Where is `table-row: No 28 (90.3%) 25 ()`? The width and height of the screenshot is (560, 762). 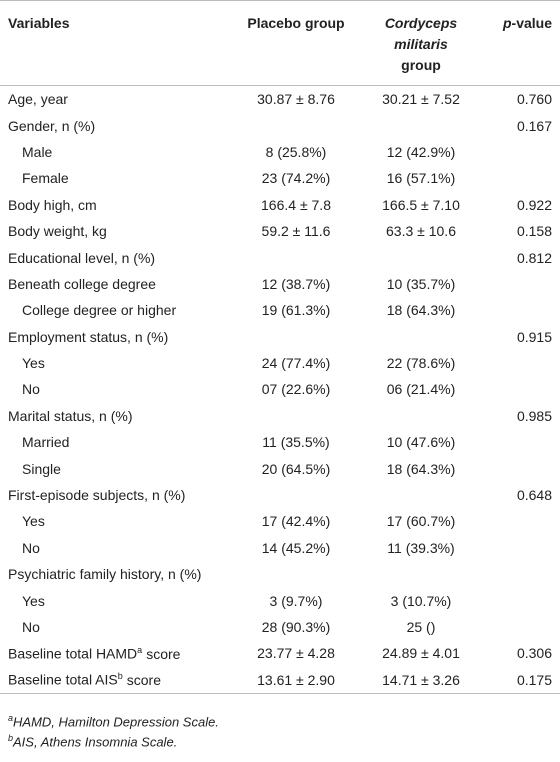
table-row: No 28 (90.3%) 25 () is located at coordinates (280, 627).